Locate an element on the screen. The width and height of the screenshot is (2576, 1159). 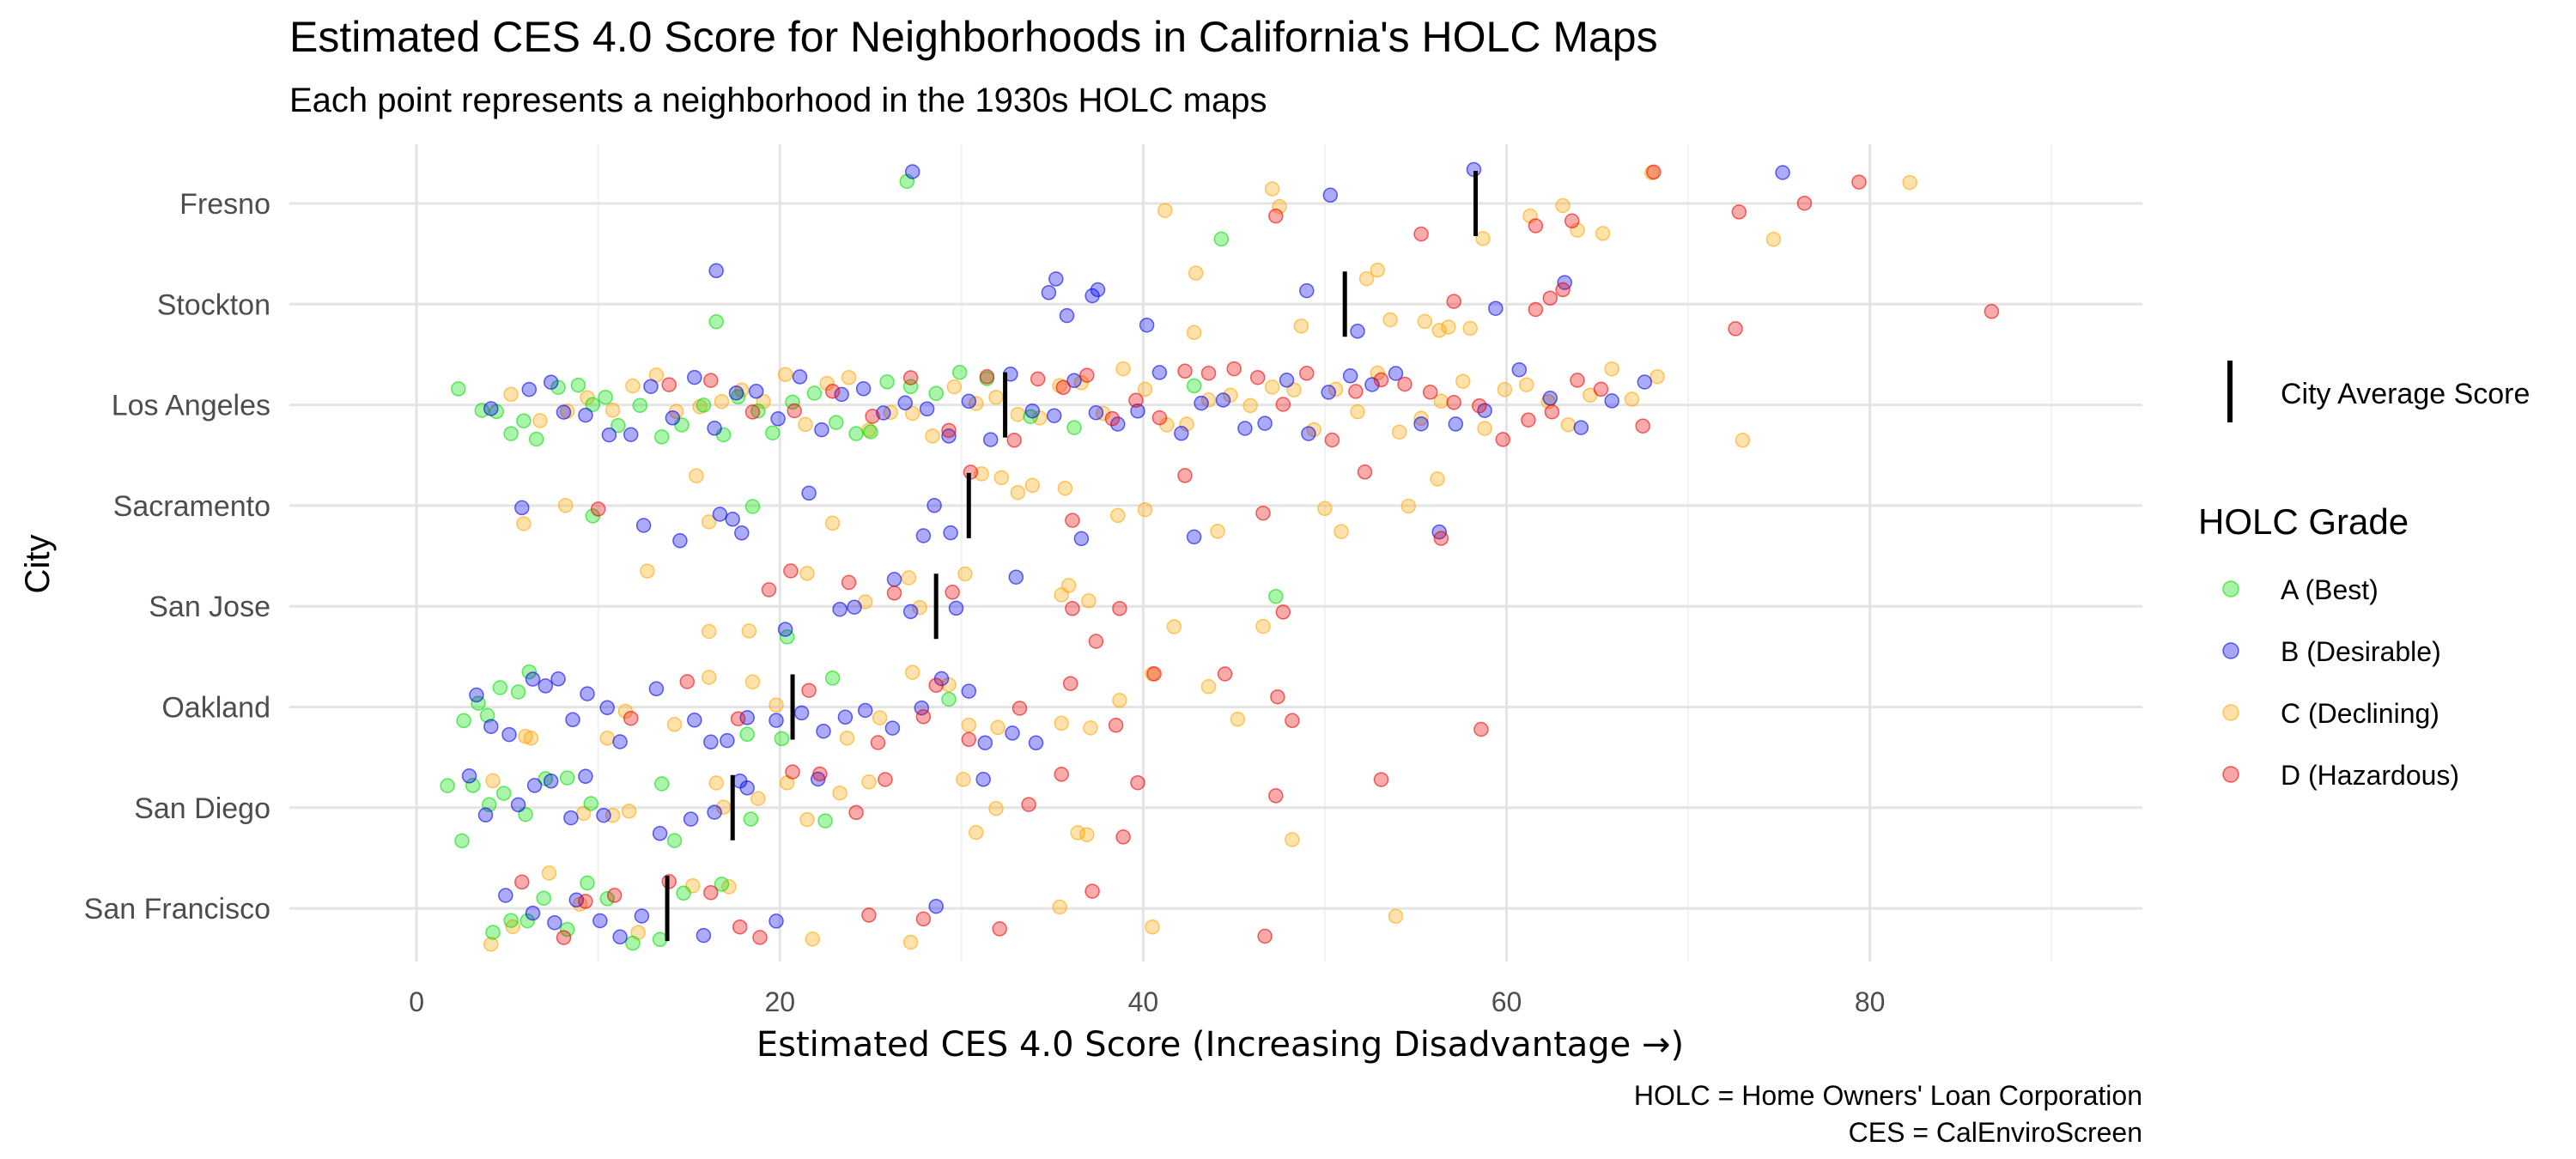
legend-grade-c-swatch is located at coordinates (2230, 713).